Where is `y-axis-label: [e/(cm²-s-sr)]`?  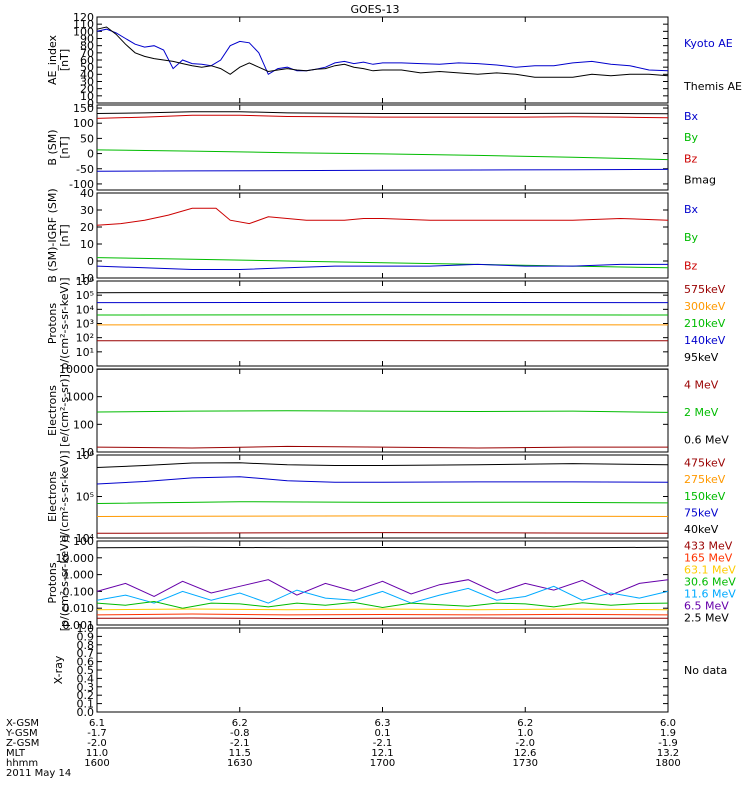
y-axis-label: [e/(cm²-s-sr)] is located at coordinates (64, 410).